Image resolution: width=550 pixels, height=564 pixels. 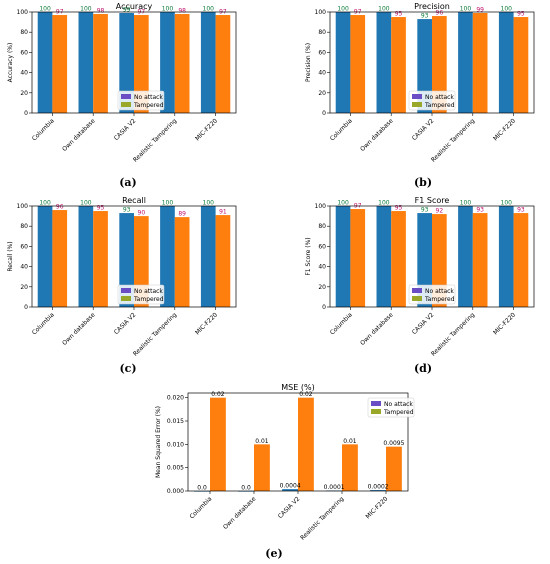 I want to click on data-label-tampered: 90, so click(x=142, y=213).